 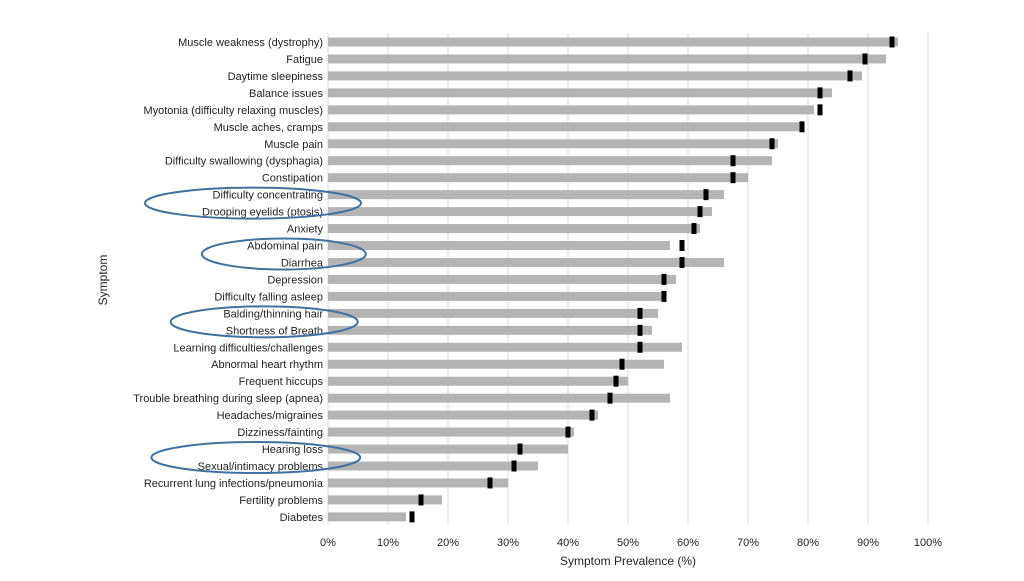 I want to click on category-label: Difficulty falling asleep, so click(x=268, y=297).